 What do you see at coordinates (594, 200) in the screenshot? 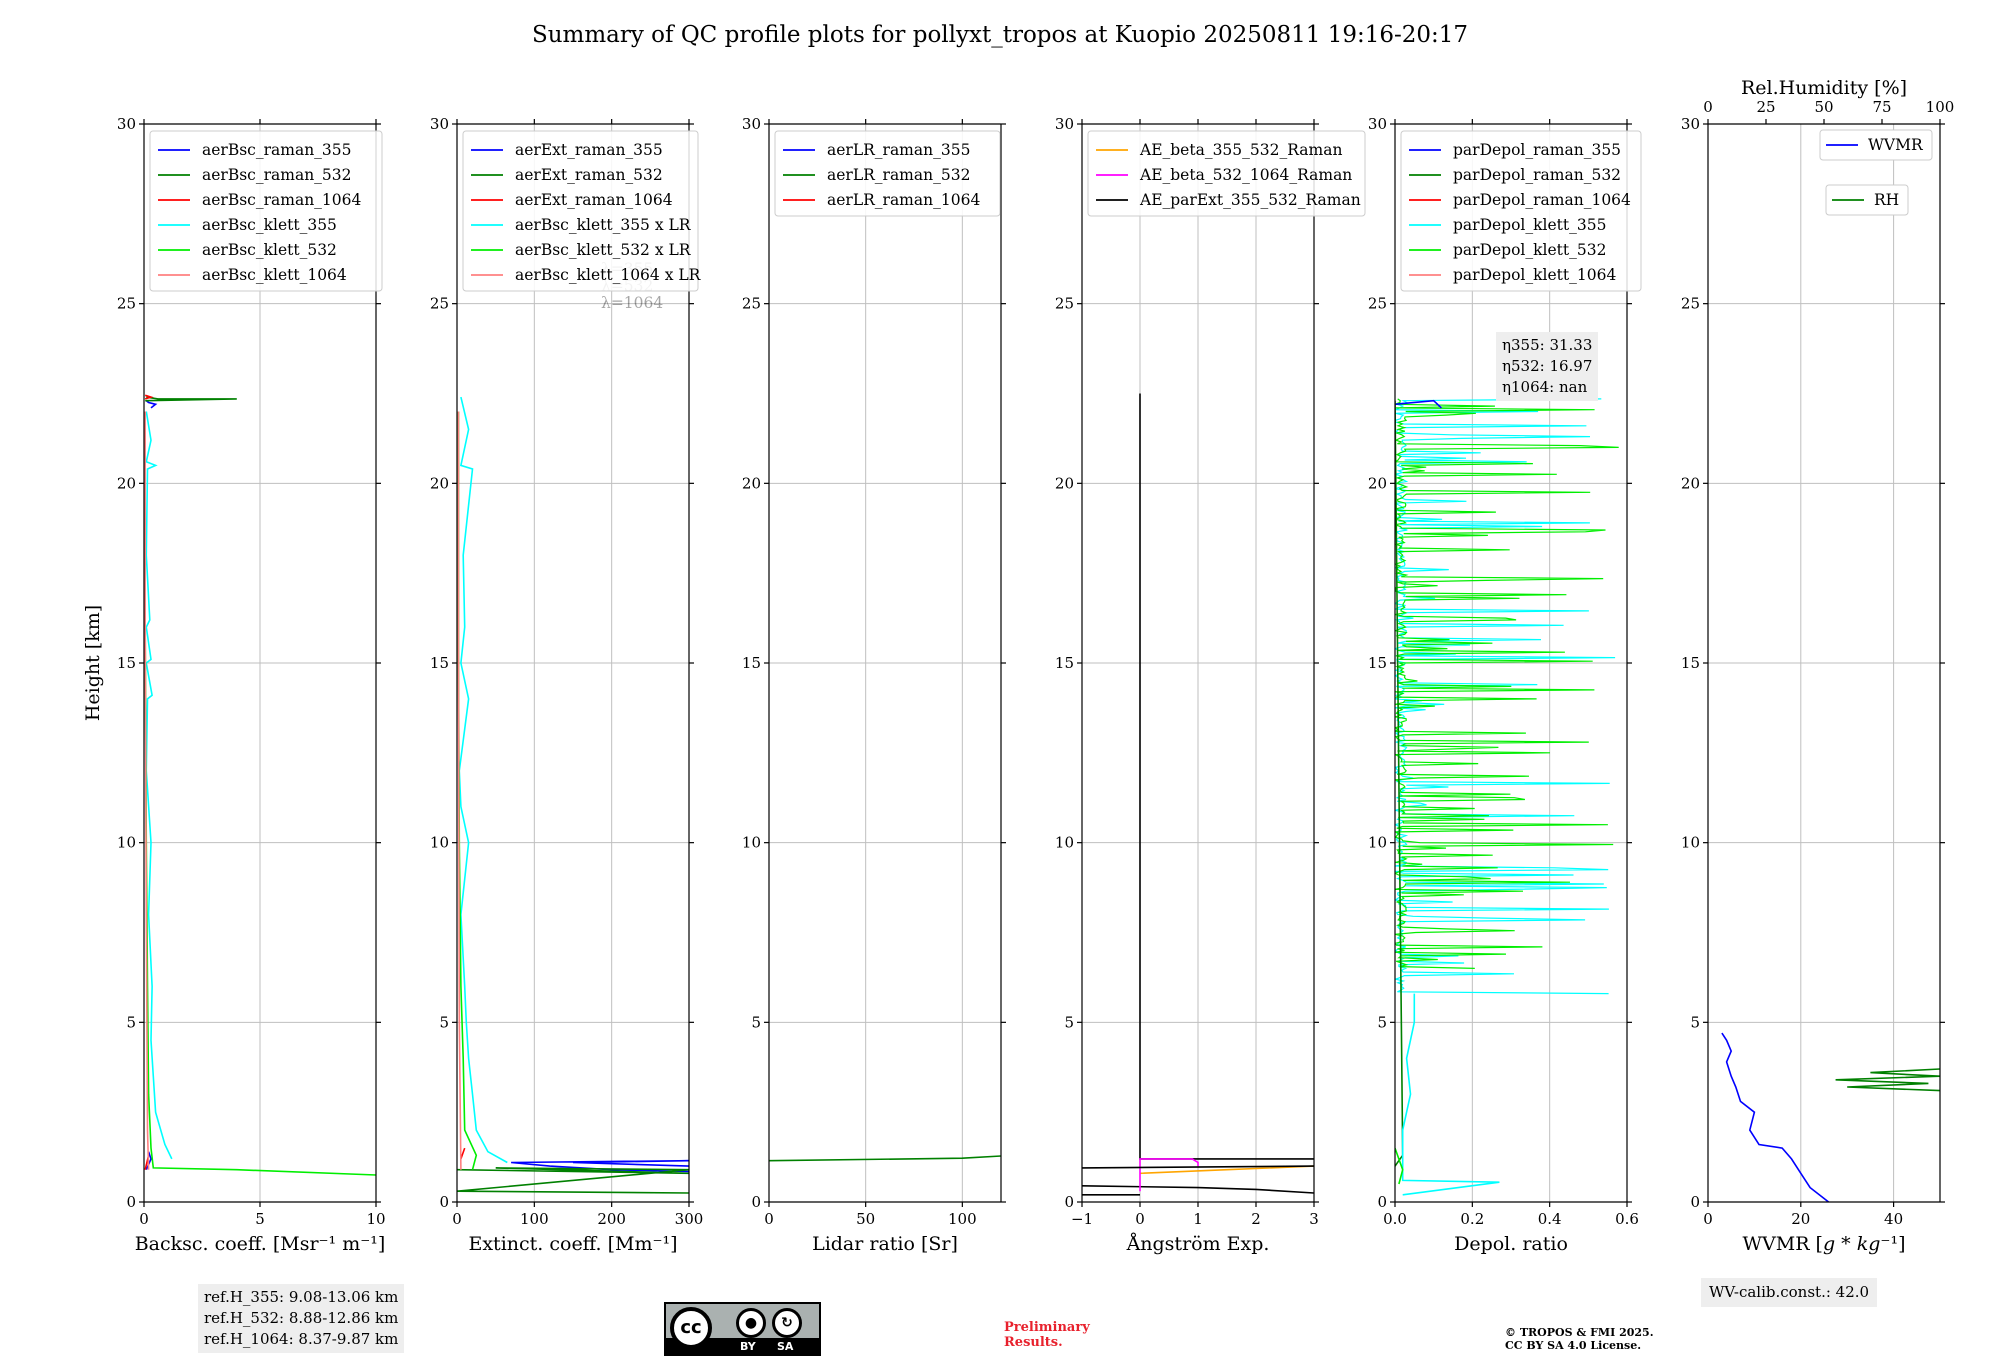
I see `legend-label: aerExt_raman_1064` at bounding box center [594, 200].